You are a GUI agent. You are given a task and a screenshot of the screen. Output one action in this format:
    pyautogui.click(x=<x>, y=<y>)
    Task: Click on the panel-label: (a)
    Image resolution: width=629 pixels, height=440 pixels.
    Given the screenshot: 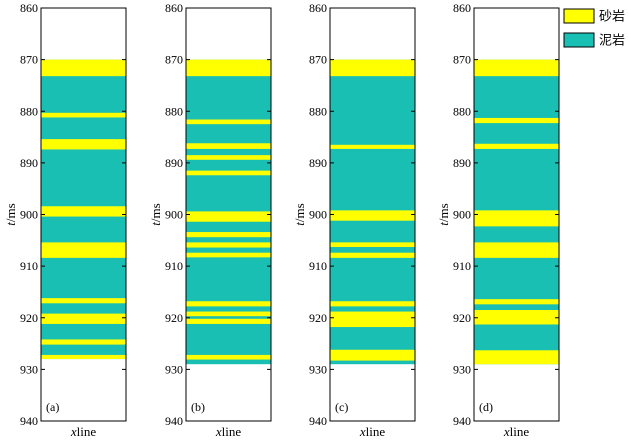 What is the action you would take?
    pyautogui.click(x=52, y=407)
    